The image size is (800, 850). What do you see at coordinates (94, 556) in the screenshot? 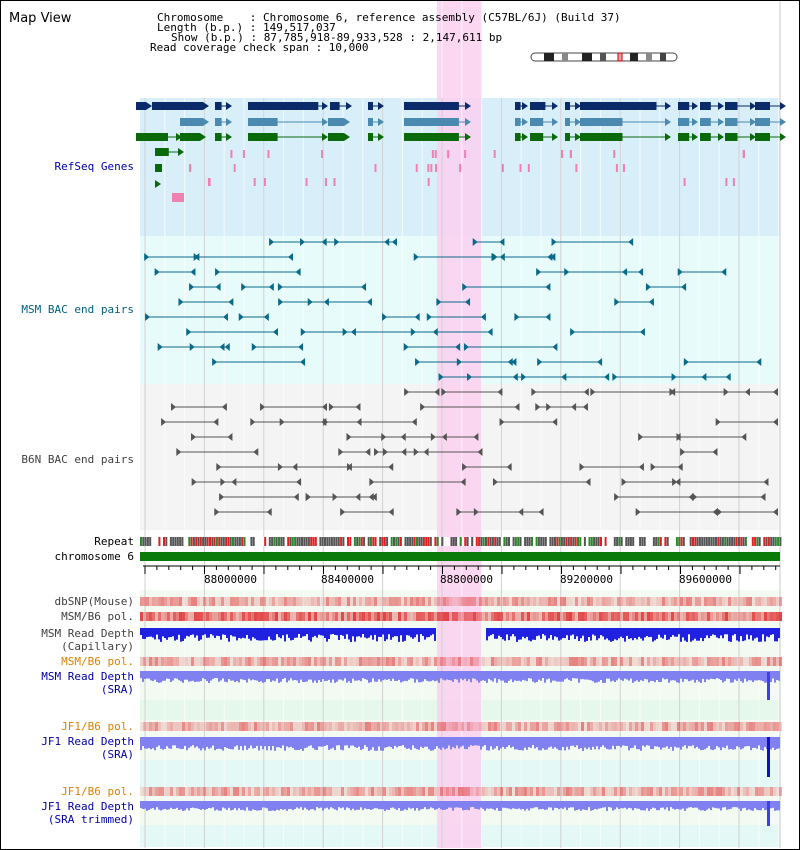
I see `track-label-chromosome: chromosome 6` at bounding box center [94, 556].